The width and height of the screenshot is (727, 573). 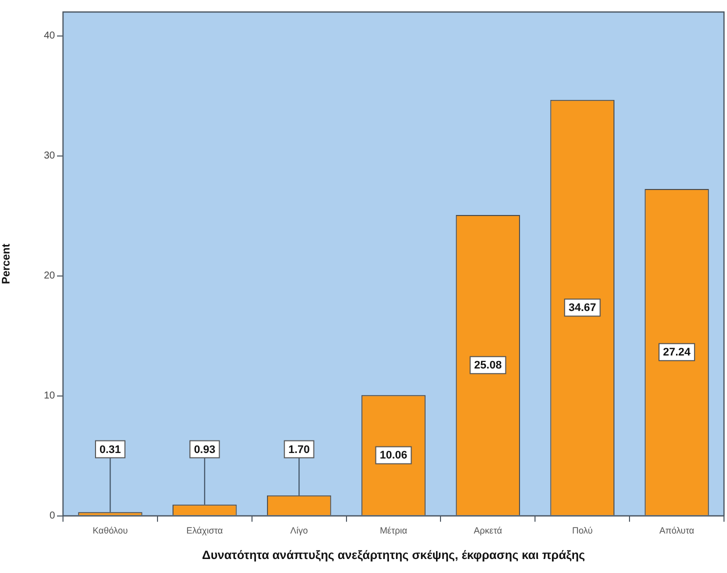 What do you see at coordinates (394, 555) in the screenshot?
I see `x-axis-title: Δυνατότητα ανάπτυξης ανεξάρτητης σκέψης, έκφρασης και πράξης` at bounding box center [394, 555].